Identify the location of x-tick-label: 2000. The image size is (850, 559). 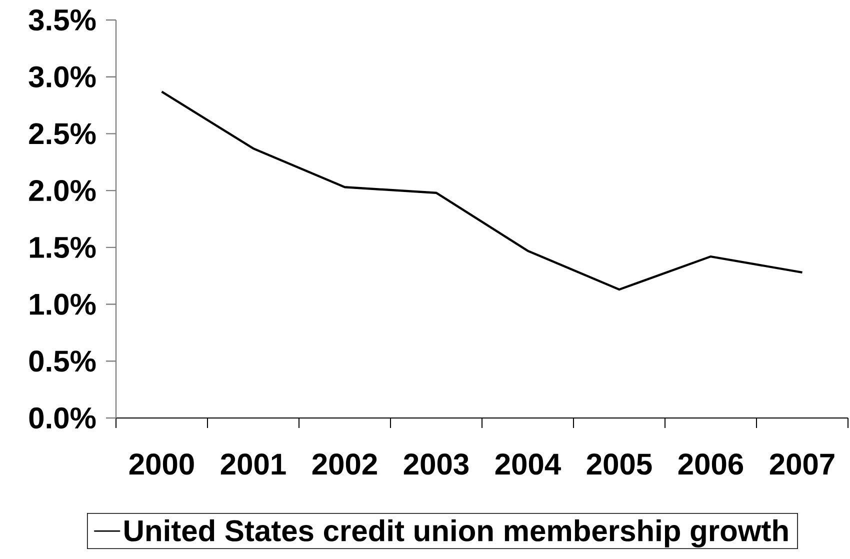
(161, 464).